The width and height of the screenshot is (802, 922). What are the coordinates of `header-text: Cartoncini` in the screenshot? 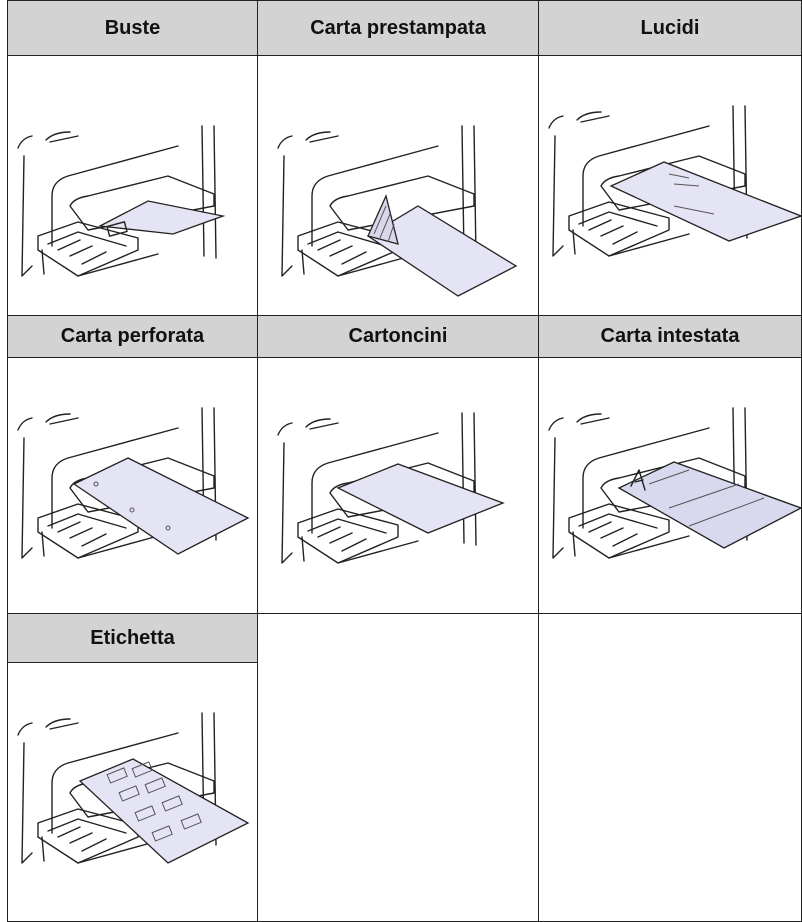 It's located at (398, 336).